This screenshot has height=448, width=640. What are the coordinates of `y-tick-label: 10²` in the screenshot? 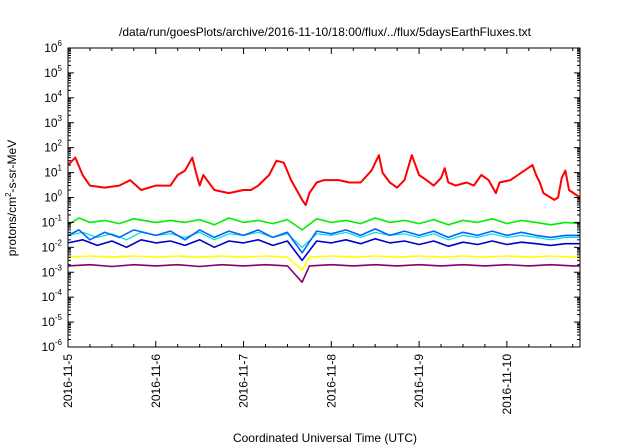 It's located at (53, 147).